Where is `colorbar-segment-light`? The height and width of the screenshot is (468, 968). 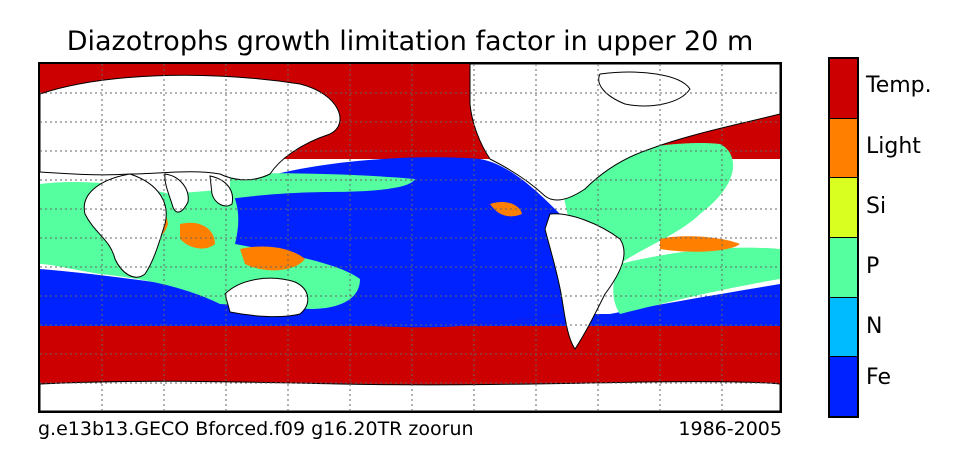
colorbar-segment-light is located at coordinates (843, 148).